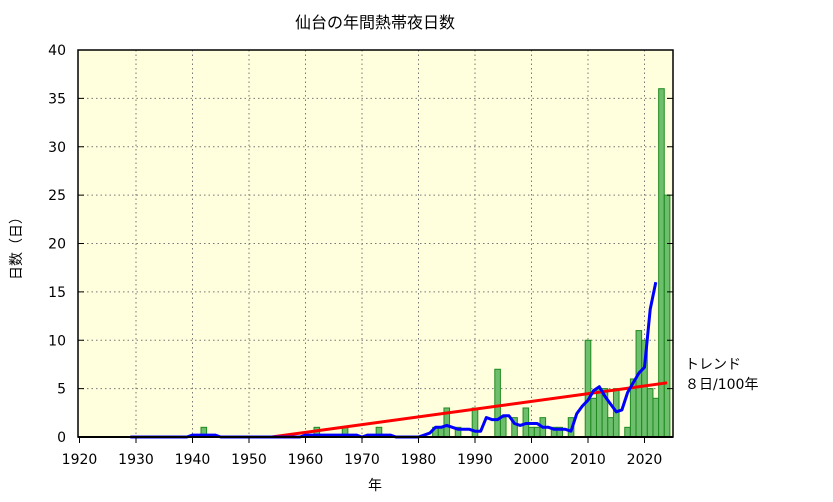  Describe the element at coordinates (713, 365) in the screenshot. I see `trend-annotation-line1: トレンド` at that location.